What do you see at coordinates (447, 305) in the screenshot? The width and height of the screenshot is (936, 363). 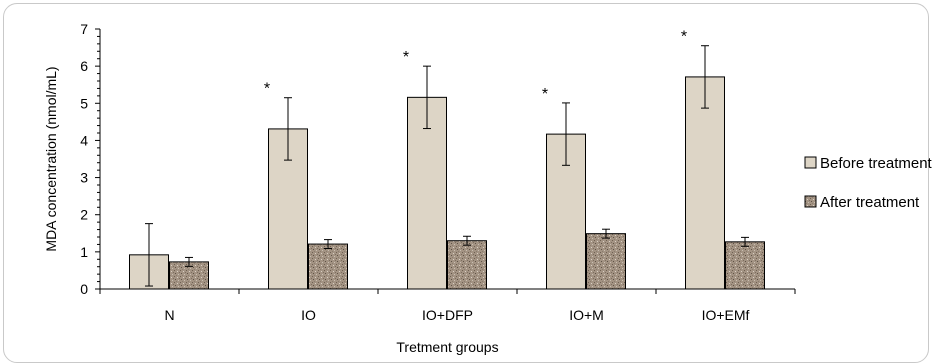 I see `x-axis: N IO IO+DFP IO+M IO+EMf` at bounding box center [447, 305].